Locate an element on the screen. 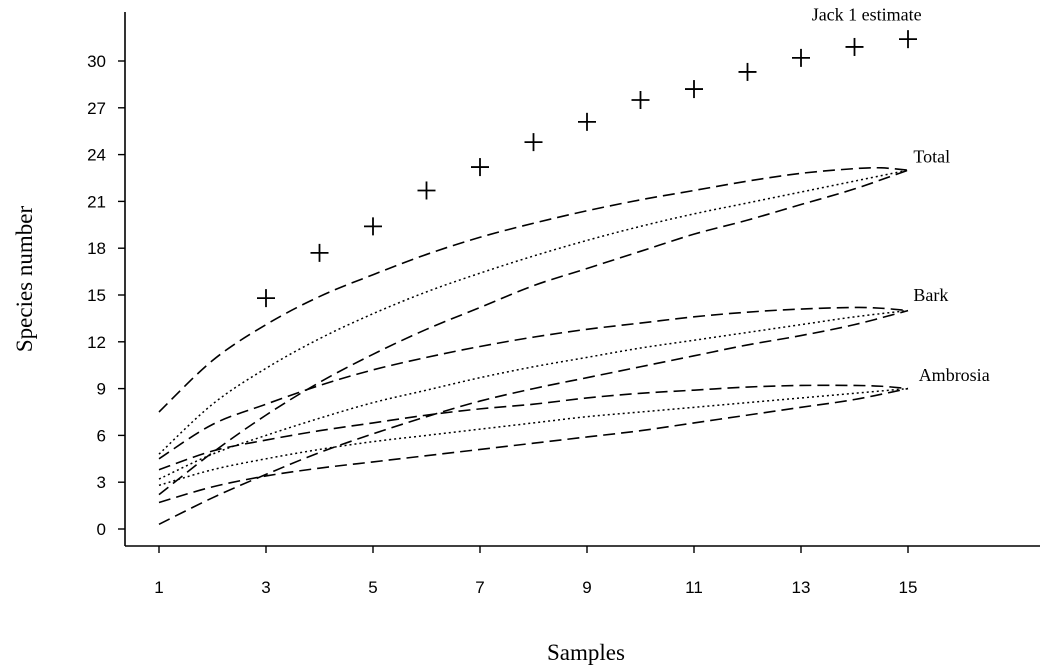 The width and height of the screenshot is (1041, 668). x-tick-label: 13 is located at coordinates (801, 587).